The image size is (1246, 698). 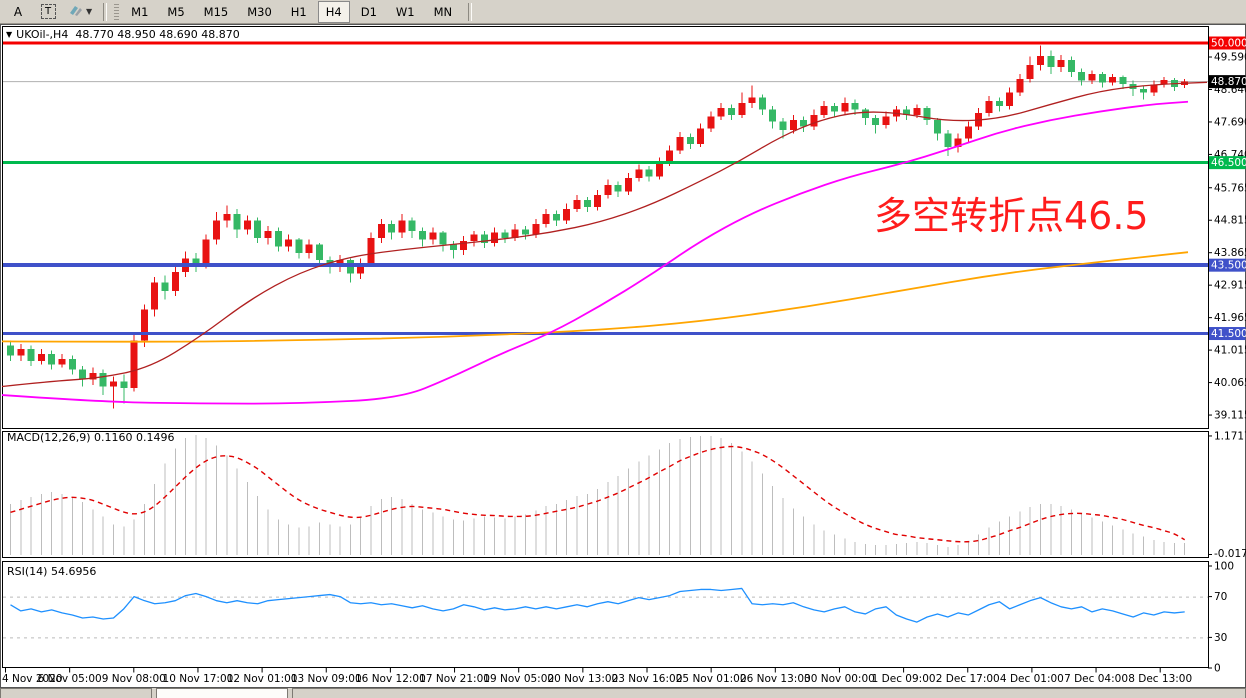 I want to click on highlighter-tool-button: ▼, so click(x=80, y=12).